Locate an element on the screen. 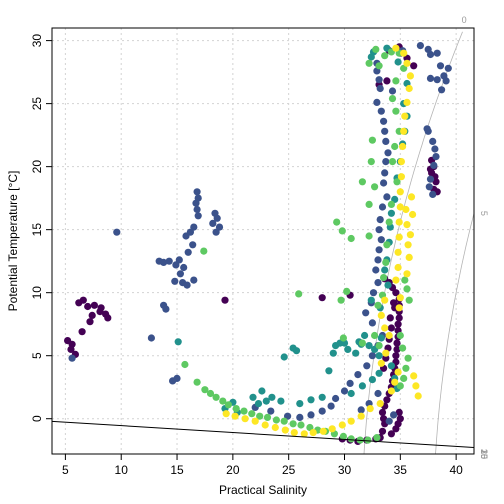 The image size is (504, 504). y-tick-label: 0 is located at coordinates (37, 418).